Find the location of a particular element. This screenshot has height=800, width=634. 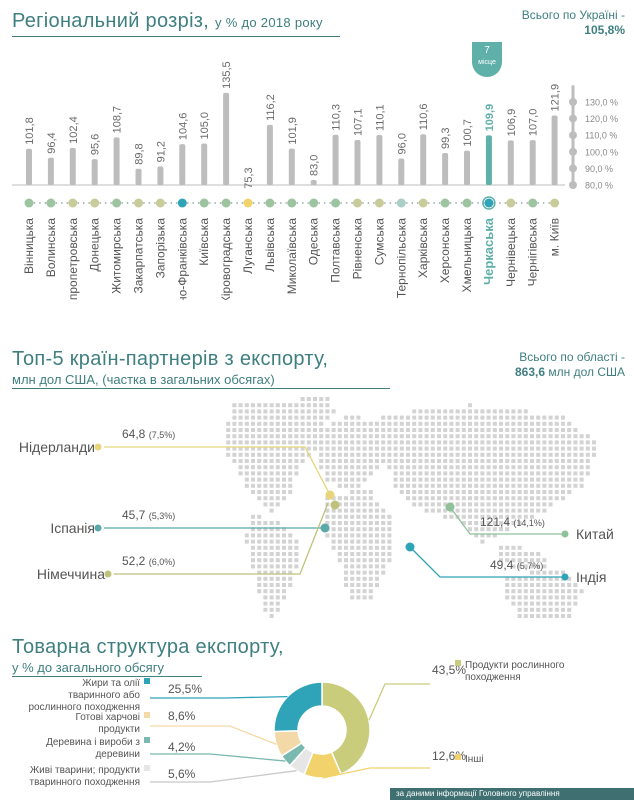

donut-slices is located at coordinates (322, 730).